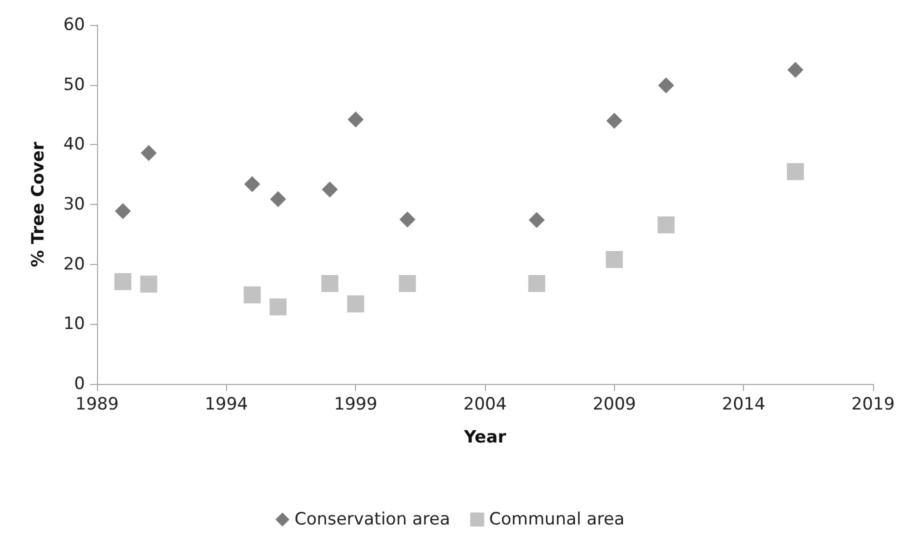 The height and width of the screenshot is (545, 900). What do you see at coordinates (74, 84) in the screenshot?
I see `y-tick-label: 50` at bounding box center [74, 84].